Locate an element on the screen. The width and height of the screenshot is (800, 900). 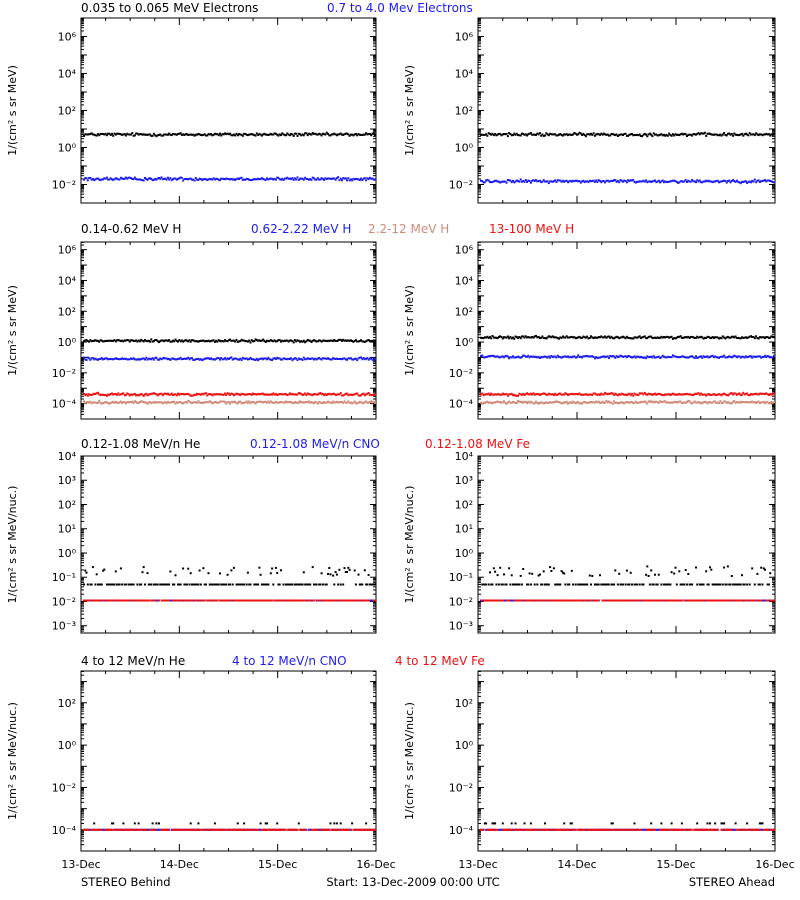
y-tick-label: 10⁴ is located at coordinates (67, 74).